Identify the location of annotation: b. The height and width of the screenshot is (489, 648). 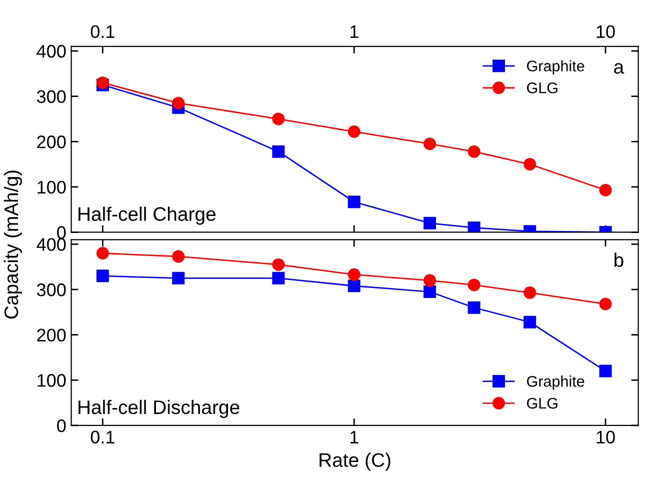
(619, 259).